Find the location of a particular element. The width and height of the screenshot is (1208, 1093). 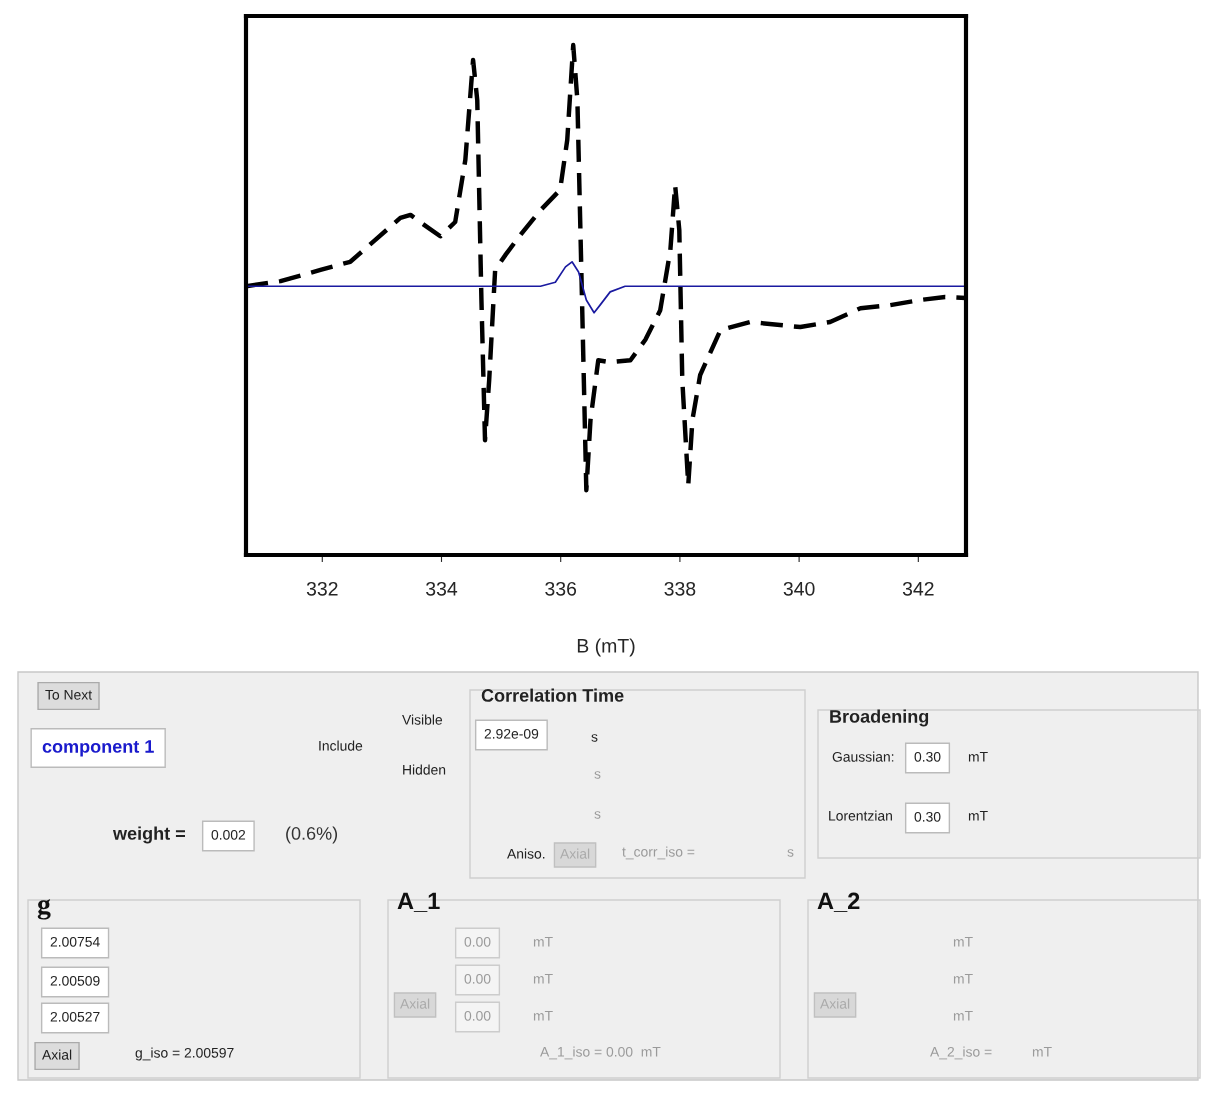

text: (0.6%) is located at coordinates (312, 835).